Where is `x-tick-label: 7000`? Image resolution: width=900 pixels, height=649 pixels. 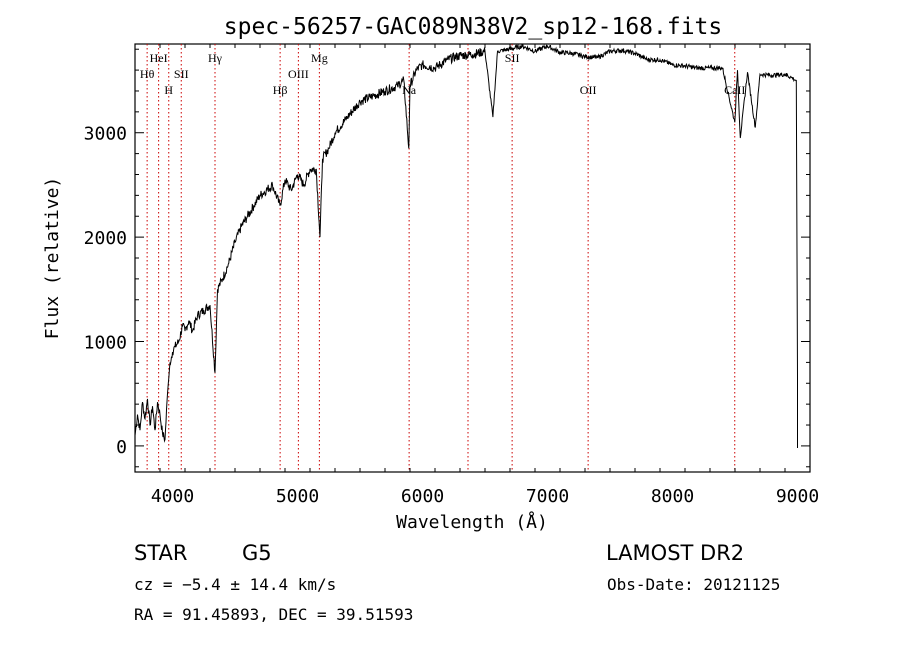
x-tick-label: 7000 is located at coordinates (547, 496).